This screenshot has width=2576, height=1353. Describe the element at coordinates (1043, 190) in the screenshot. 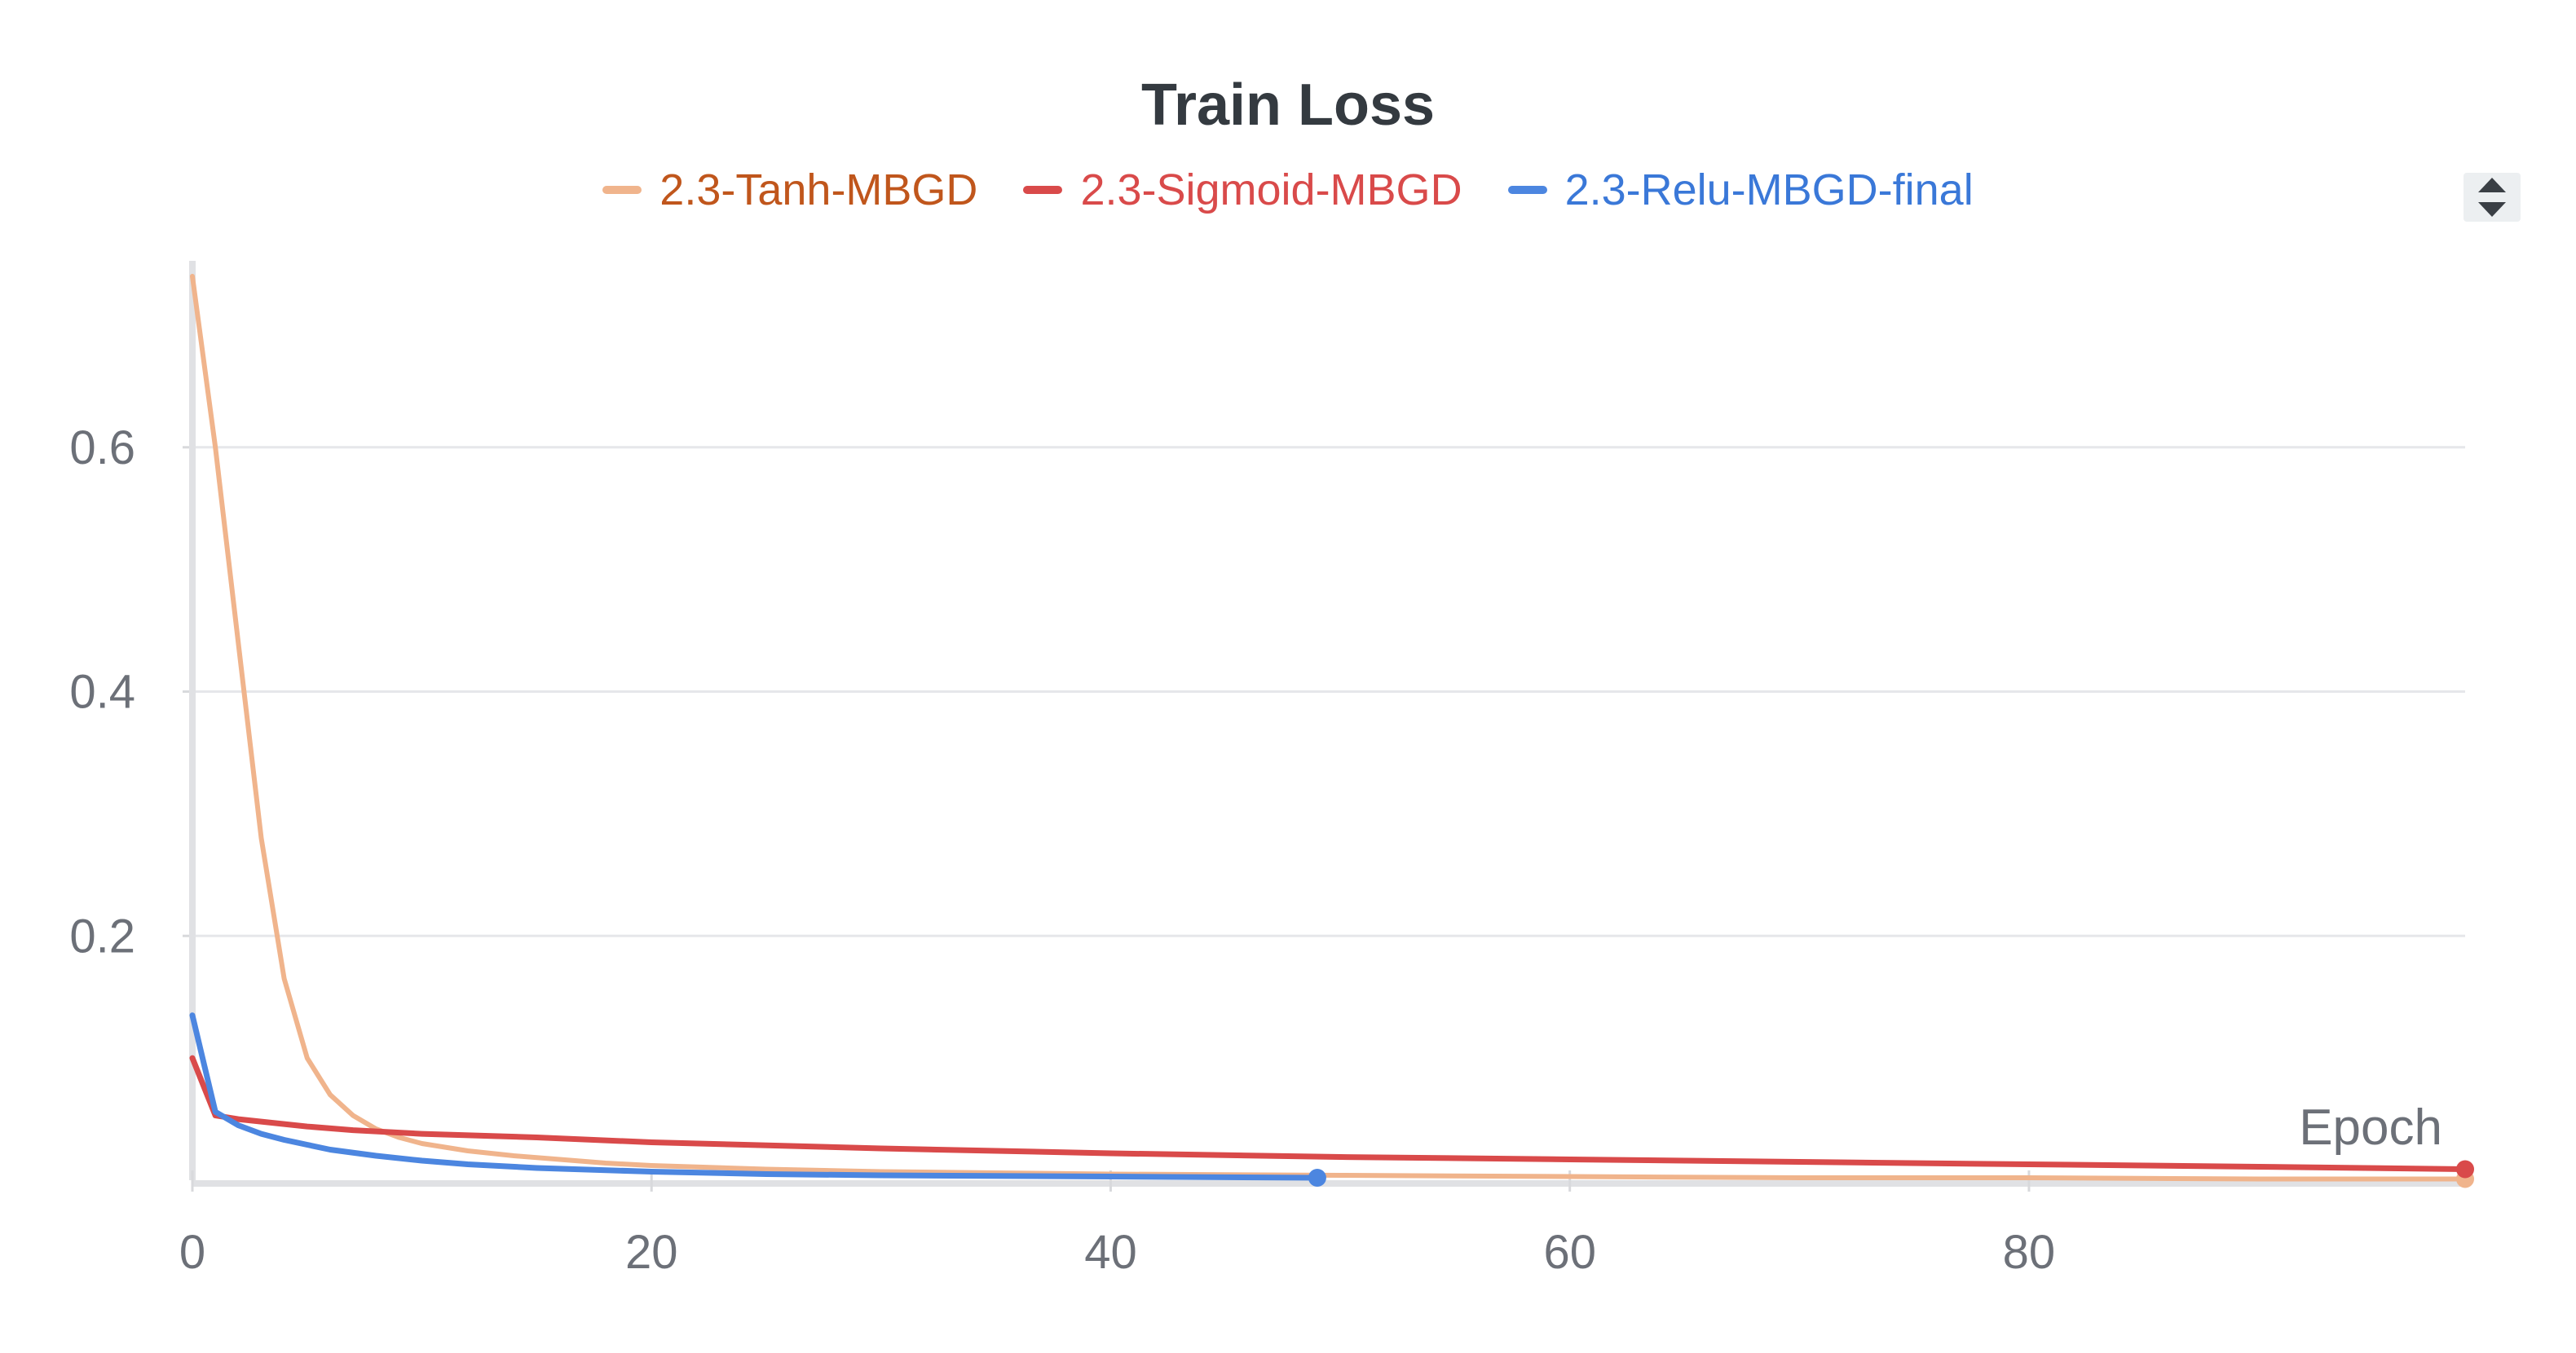

I see `legend-swatch-sigmoid` at that location.